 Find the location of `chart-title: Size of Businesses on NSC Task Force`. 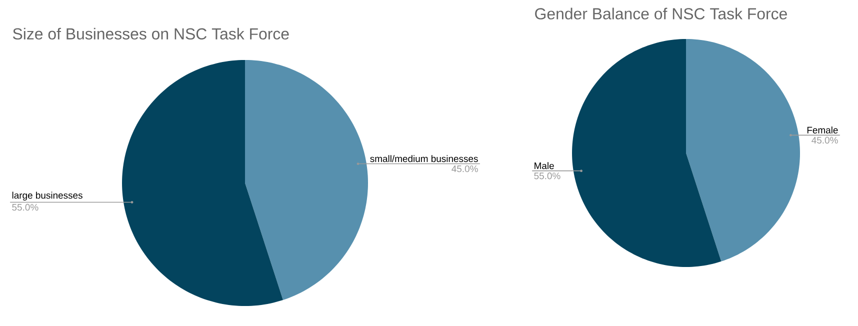

chart-title: Size of Businesses on NSC Task Force is located at coordinates (150, 34).